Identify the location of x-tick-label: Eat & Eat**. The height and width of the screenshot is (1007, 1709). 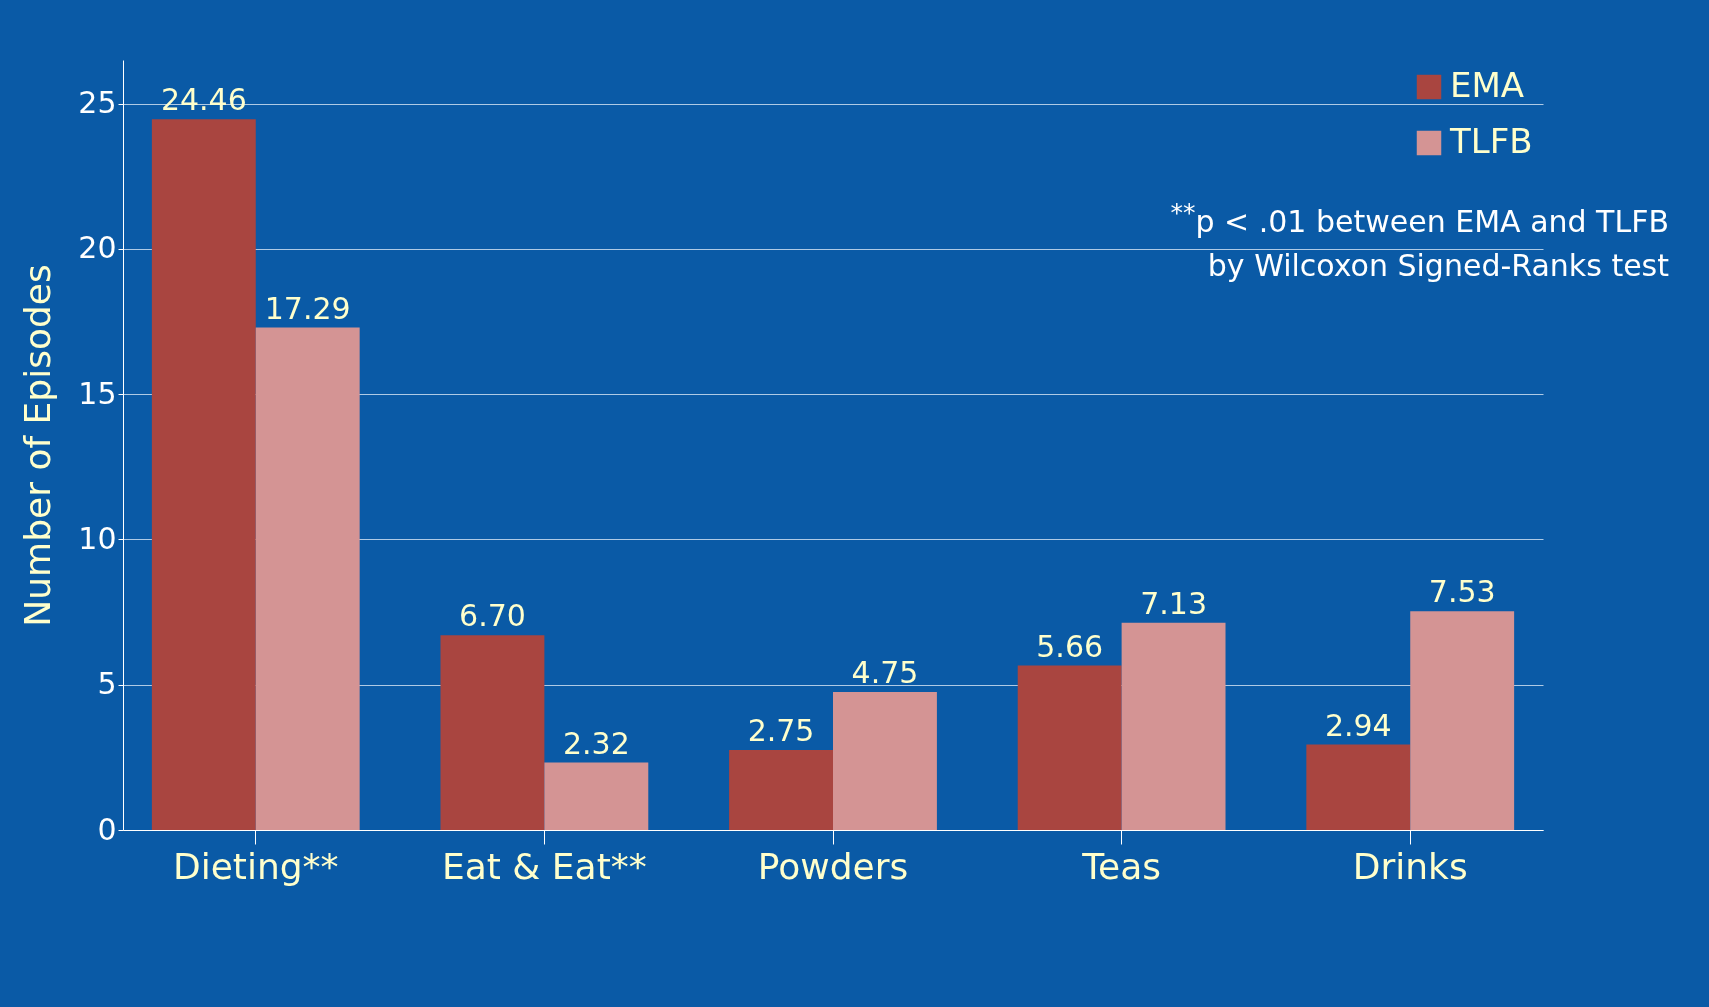
(544, 866).